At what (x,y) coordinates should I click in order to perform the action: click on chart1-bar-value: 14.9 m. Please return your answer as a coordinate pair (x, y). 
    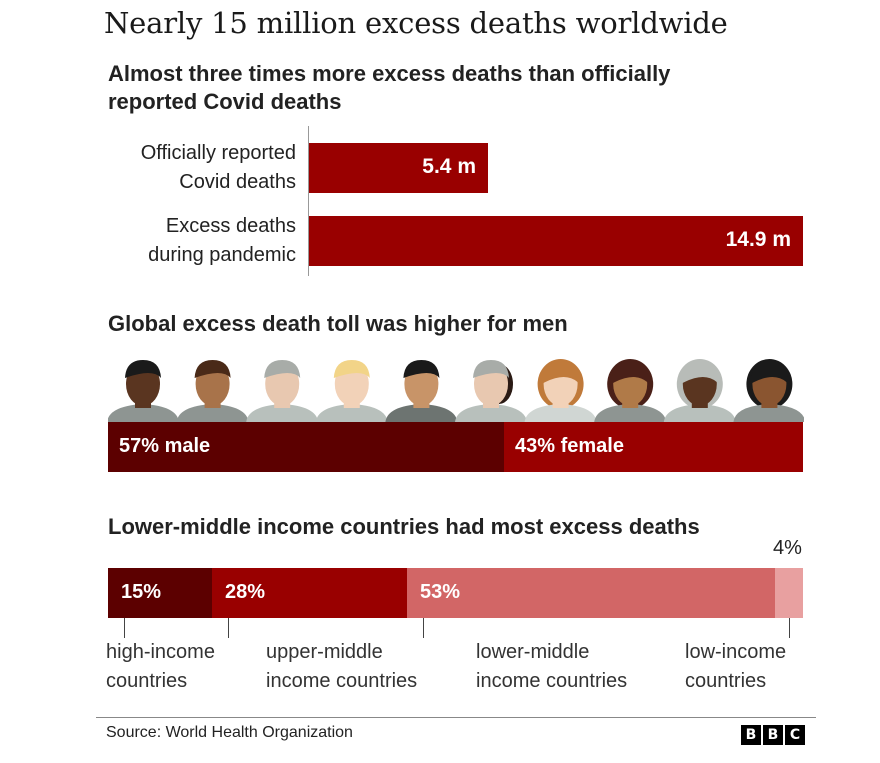
    Looking at the image, I should click on (758, 239).